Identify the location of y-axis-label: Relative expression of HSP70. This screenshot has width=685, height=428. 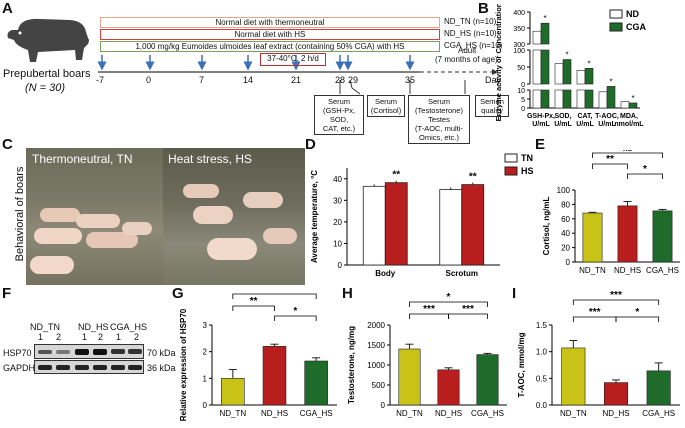
(183, 364).